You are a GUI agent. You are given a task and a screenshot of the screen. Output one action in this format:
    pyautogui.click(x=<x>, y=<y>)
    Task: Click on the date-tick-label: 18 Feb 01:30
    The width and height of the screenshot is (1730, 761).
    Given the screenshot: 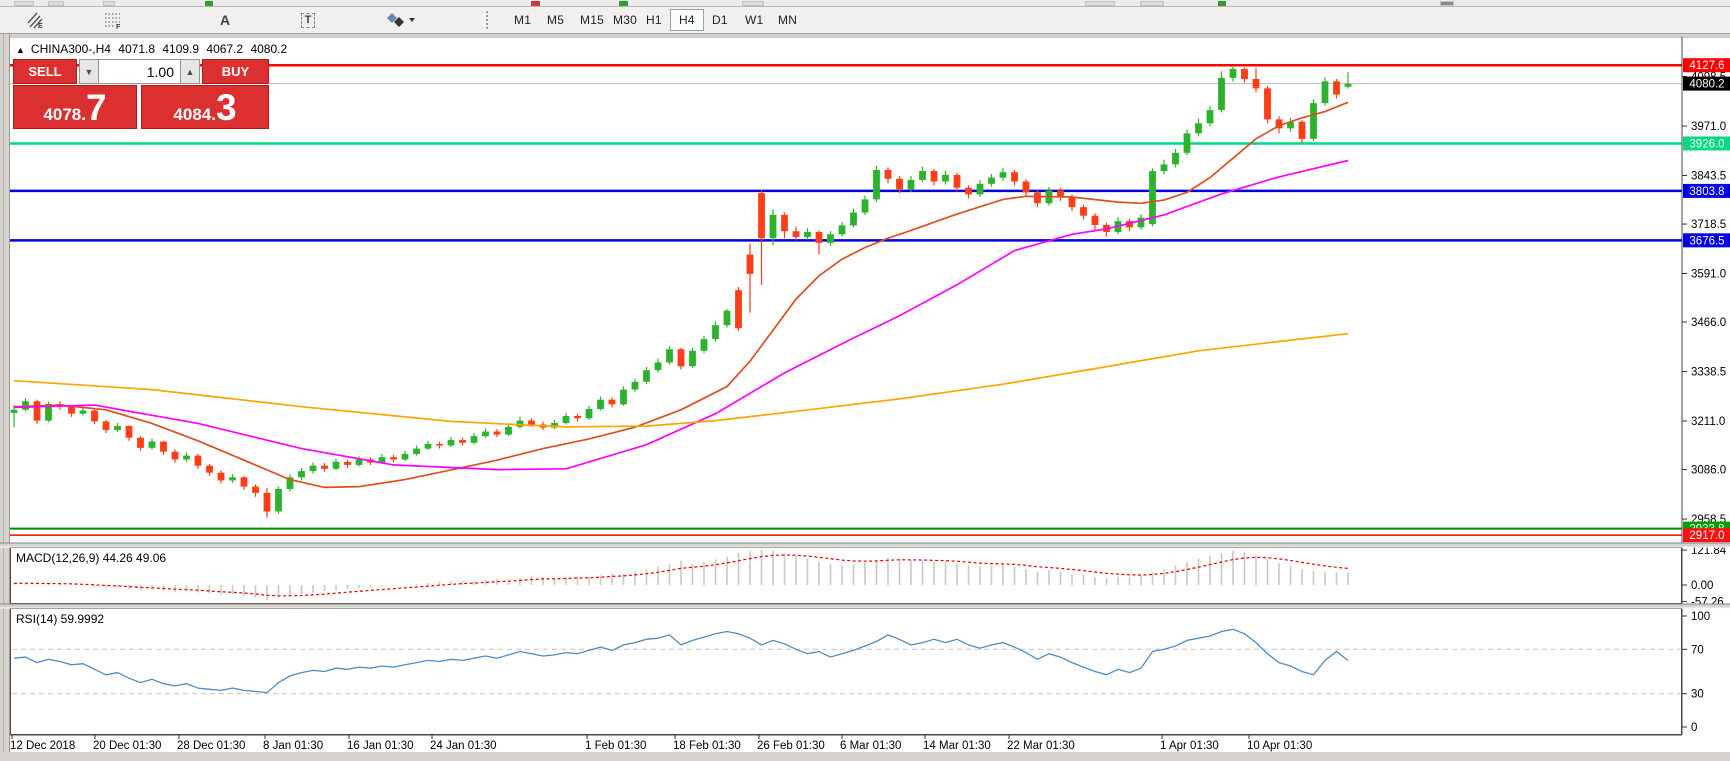 What is the action you would take?
    pyautogui.click(x=707, y=746)
    